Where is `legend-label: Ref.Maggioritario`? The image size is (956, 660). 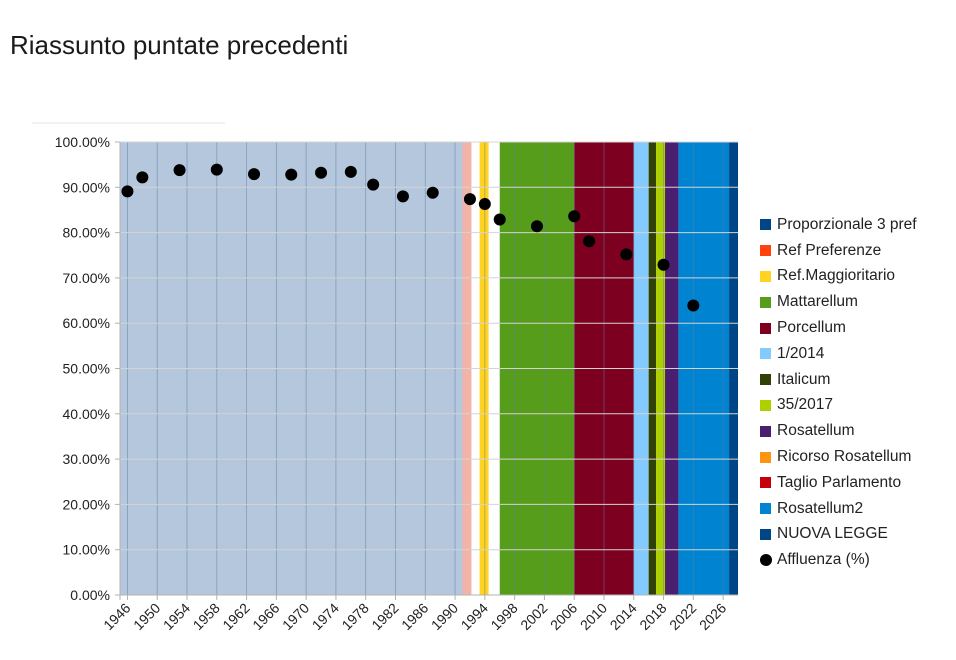
legend-label: Ref.Maggioritario is located at coordinates (836, 276).